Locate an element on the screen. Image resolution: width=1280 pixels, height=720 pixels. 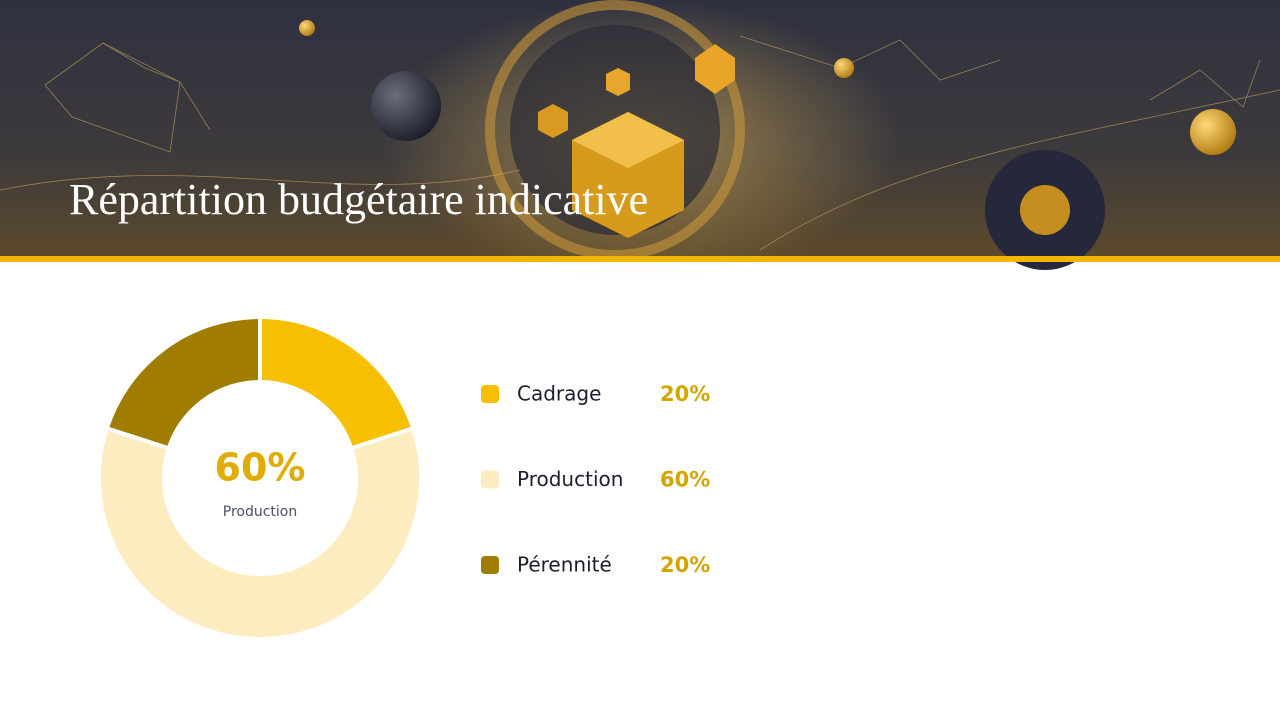
donut-chart: 60% Production is located at coordinates (260, 477).